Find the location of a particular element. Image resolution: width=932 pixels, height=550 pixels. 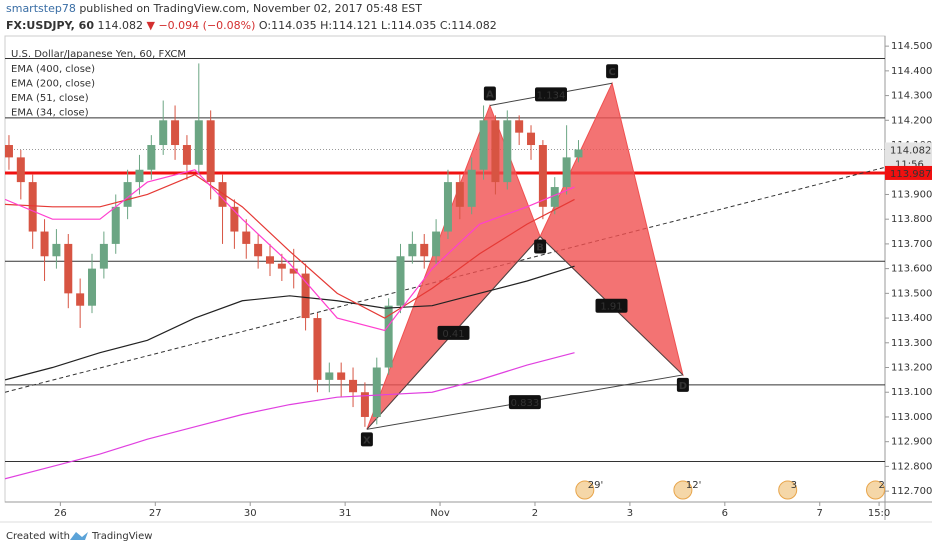

high: H:114.121 is located at coordinates (348, 25).